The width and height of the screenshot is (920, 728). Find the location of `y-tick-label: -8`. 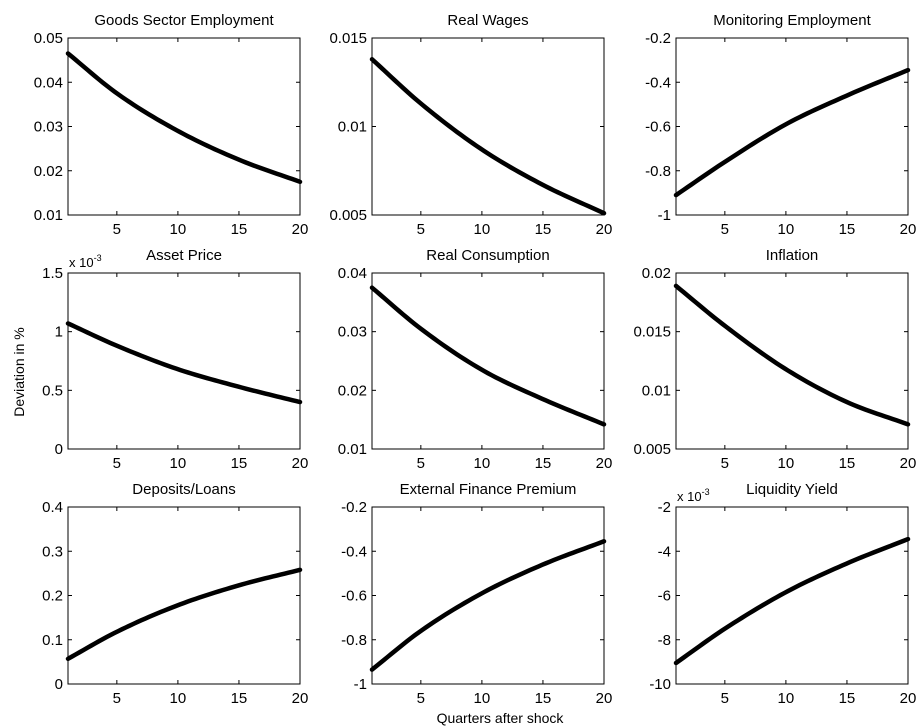

y-tick-label: -8 is located at coordinates (664, 640).